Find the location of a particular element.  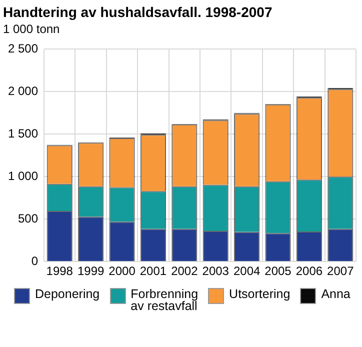

x-tick-label: 2003 is located at coordinates (216, 271).